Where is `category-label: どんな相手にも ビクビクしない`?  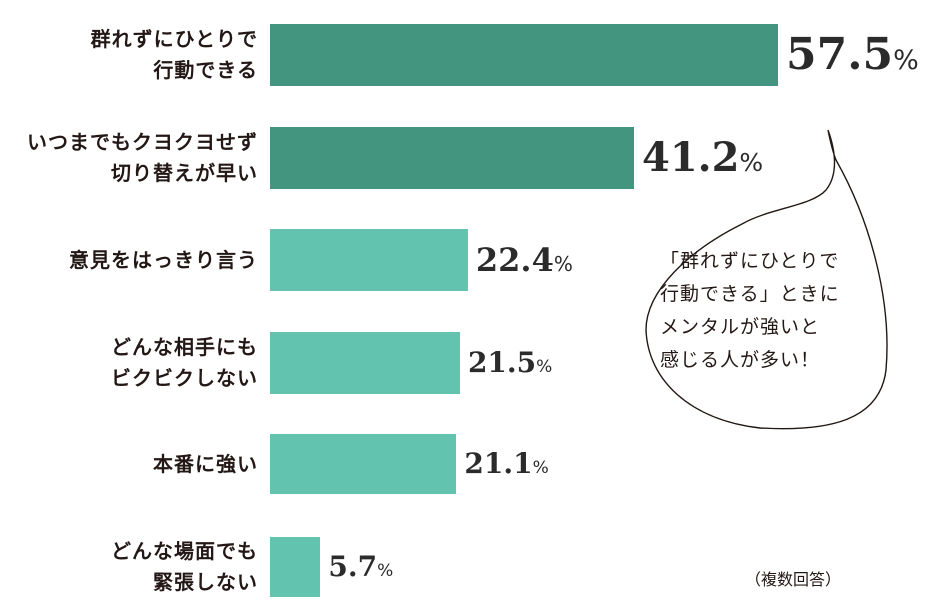
category-label: どんな相手にも ビクビクしない is located at coordinates (129, 363).